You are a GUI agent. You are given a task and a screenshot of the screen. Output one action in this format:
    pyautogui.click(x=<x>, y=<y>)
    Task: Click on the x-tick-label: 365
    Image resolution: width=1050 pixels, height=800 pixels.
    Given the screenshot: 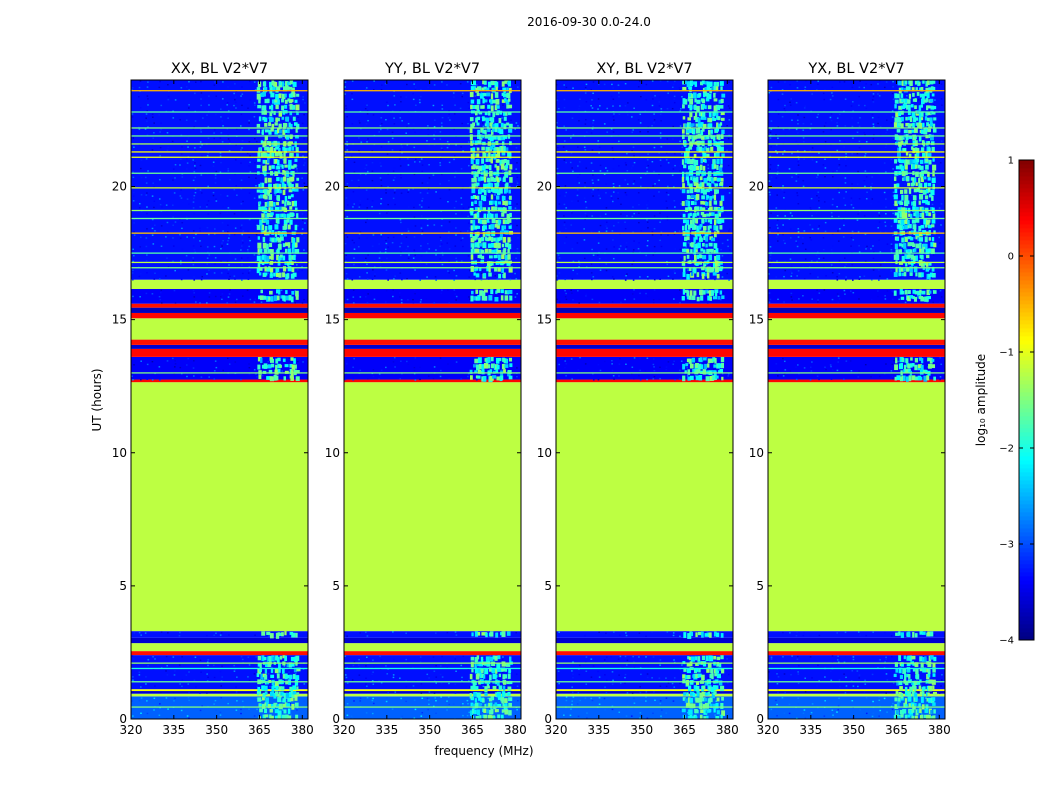 What is the action you would take?
    pyautogui.click(x=259, y=730)
    